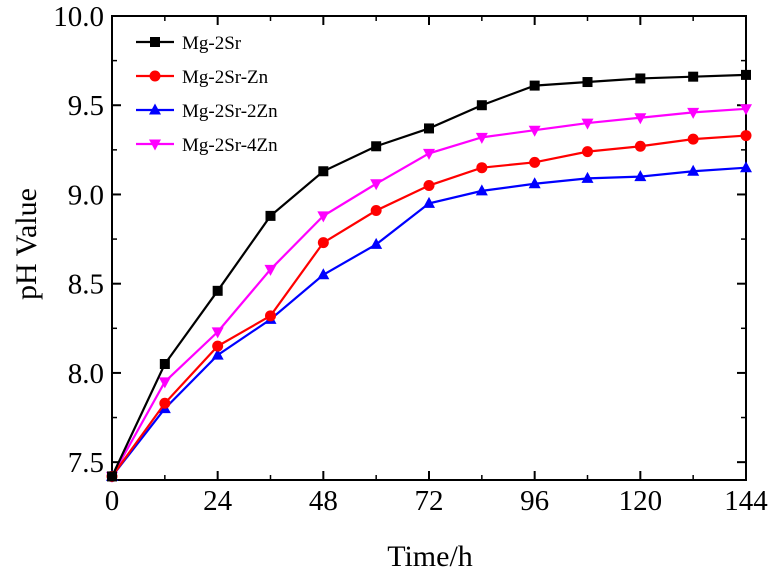 The height and width of the screenshot is (581, 781). Describe the element at coordinates (230, 145) in the screenshot. I see `legend-label: Mg-2Sr-4Zn` at that location.